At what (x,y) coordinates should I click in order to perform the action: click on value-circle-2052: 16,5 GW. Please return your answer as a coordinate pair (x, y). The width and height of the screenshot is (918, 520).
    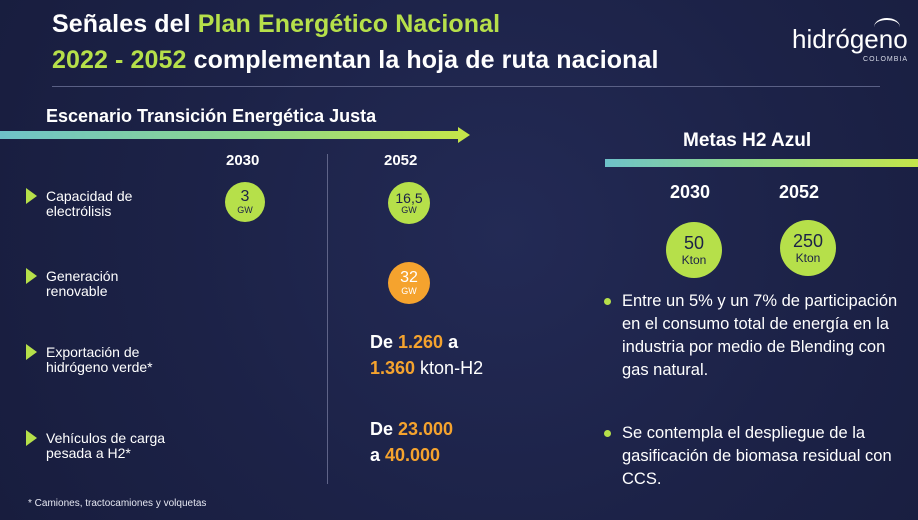
    Looking at the image, I should click on (409, 203).